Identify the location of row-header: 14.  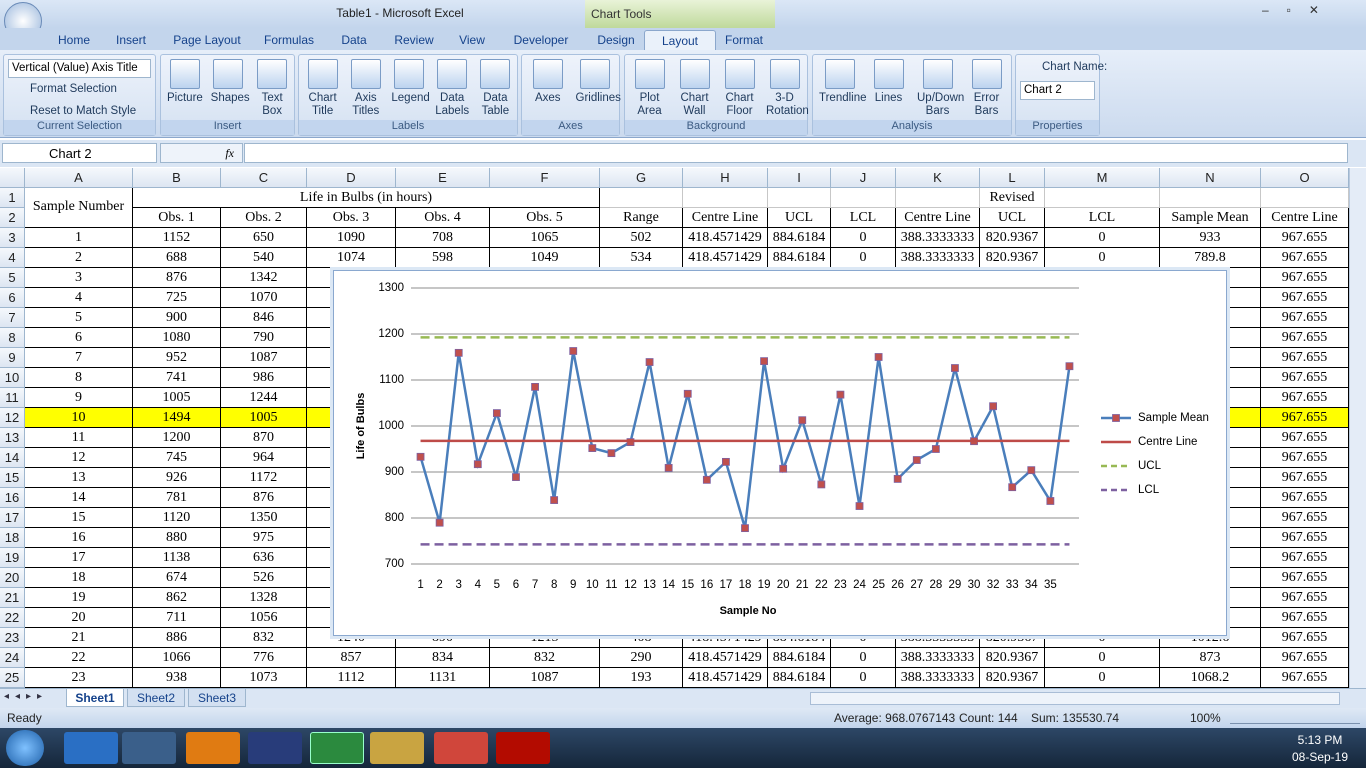
(12, 458).